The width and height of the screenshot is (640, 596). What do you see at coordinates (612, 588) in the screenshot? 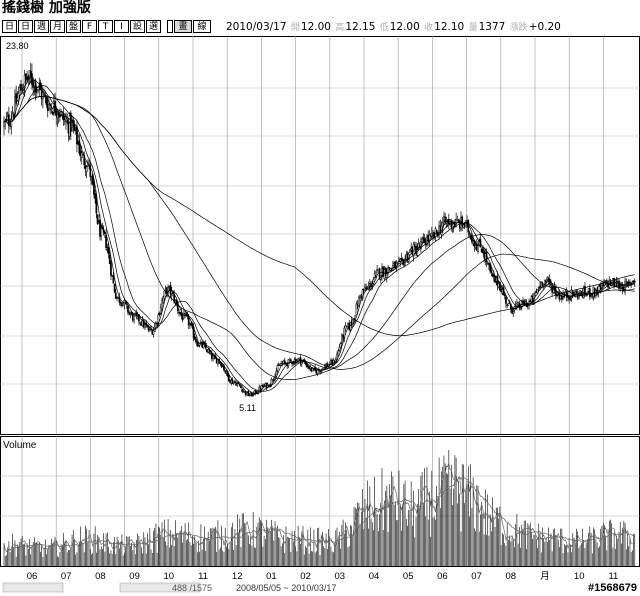
I see `stock-id: #1568679` at bounding box center [612, 588].